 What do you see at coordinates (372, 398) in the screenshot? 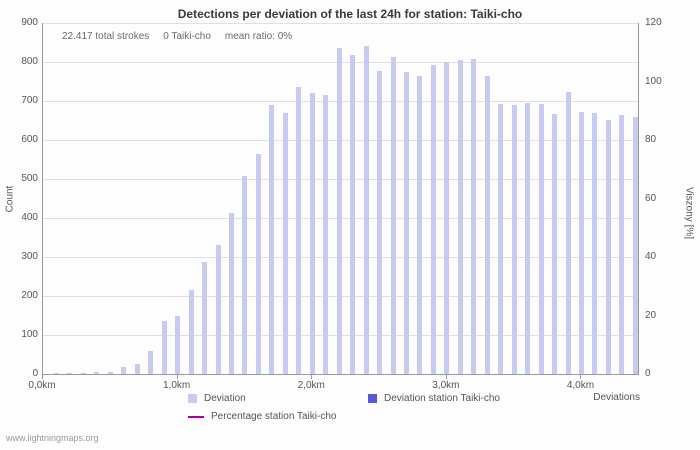
I see `station-swatch-icon` at bounding box center [372, 398].